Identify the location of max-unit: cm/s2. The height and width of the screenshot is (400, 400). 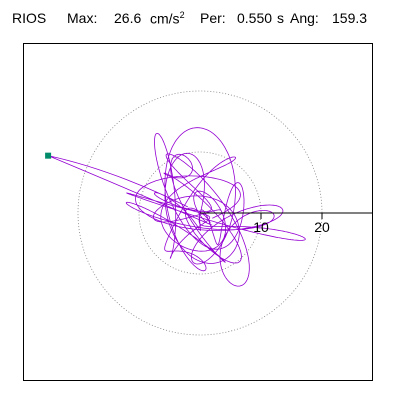
(167, 18).